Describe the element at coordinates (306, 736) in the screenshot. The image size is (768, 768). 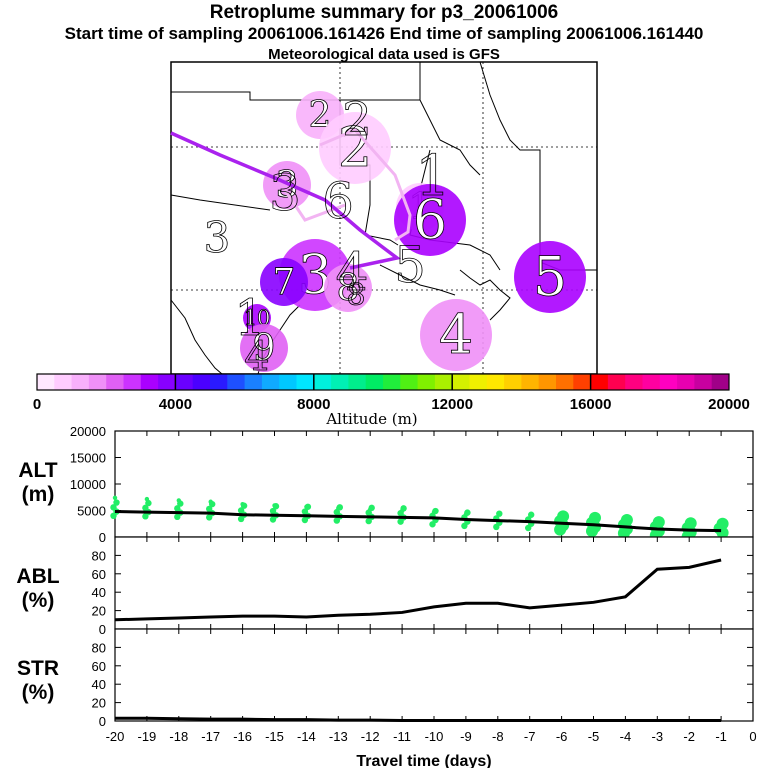
I see `x-tick-label: -14` at that location.